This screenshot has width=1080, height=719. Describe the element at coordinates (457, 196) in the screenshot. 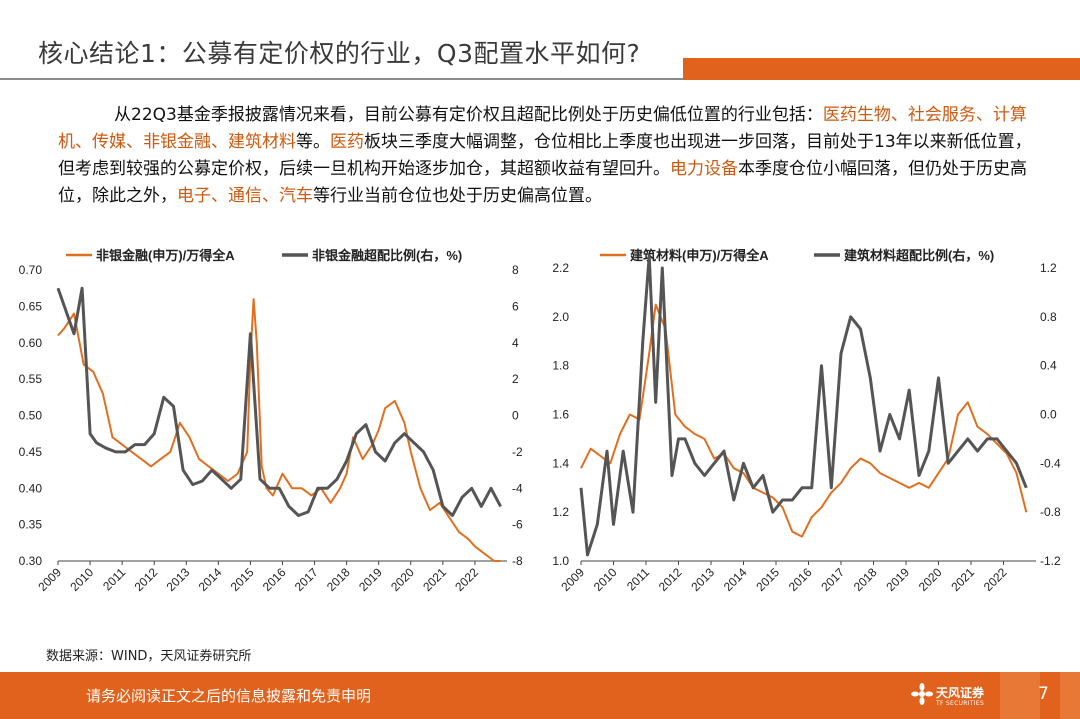

I see `paragraph-text: 等行业当前仓位也处于历史偏高位置。` at that location.